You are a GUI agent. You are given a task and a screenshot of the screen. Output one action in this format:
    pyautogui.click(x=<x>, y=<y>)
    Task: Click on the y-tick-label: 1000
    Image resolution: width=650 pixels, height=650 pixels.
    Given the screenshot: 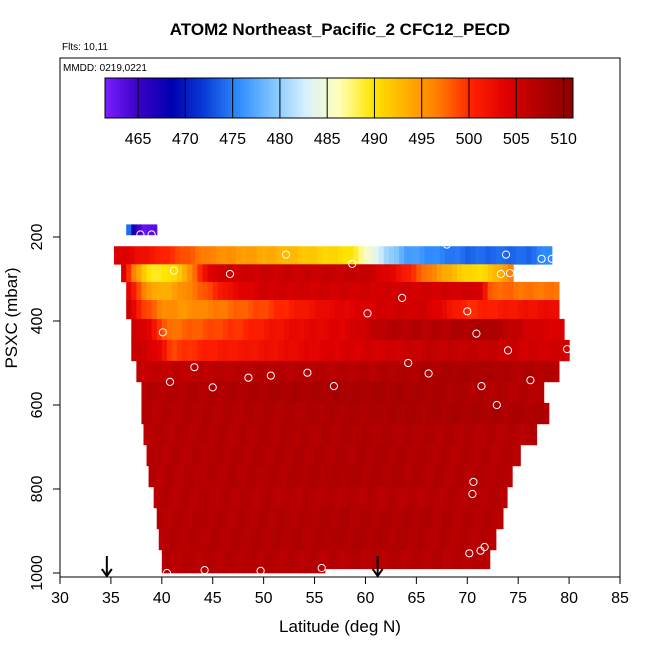 What is the action you would take?
    pyautogui.click(x=37, y=573)
    